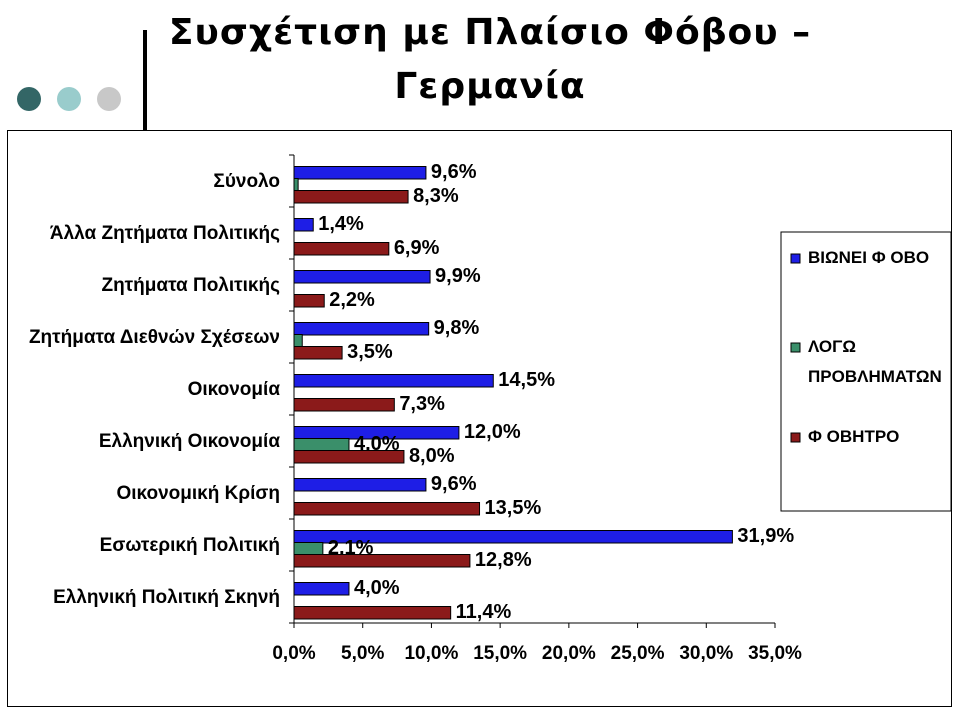 This screenshot has height=720, width=960. I want to click on legend-label: ΛΟΓΩ, so click(832, 346).